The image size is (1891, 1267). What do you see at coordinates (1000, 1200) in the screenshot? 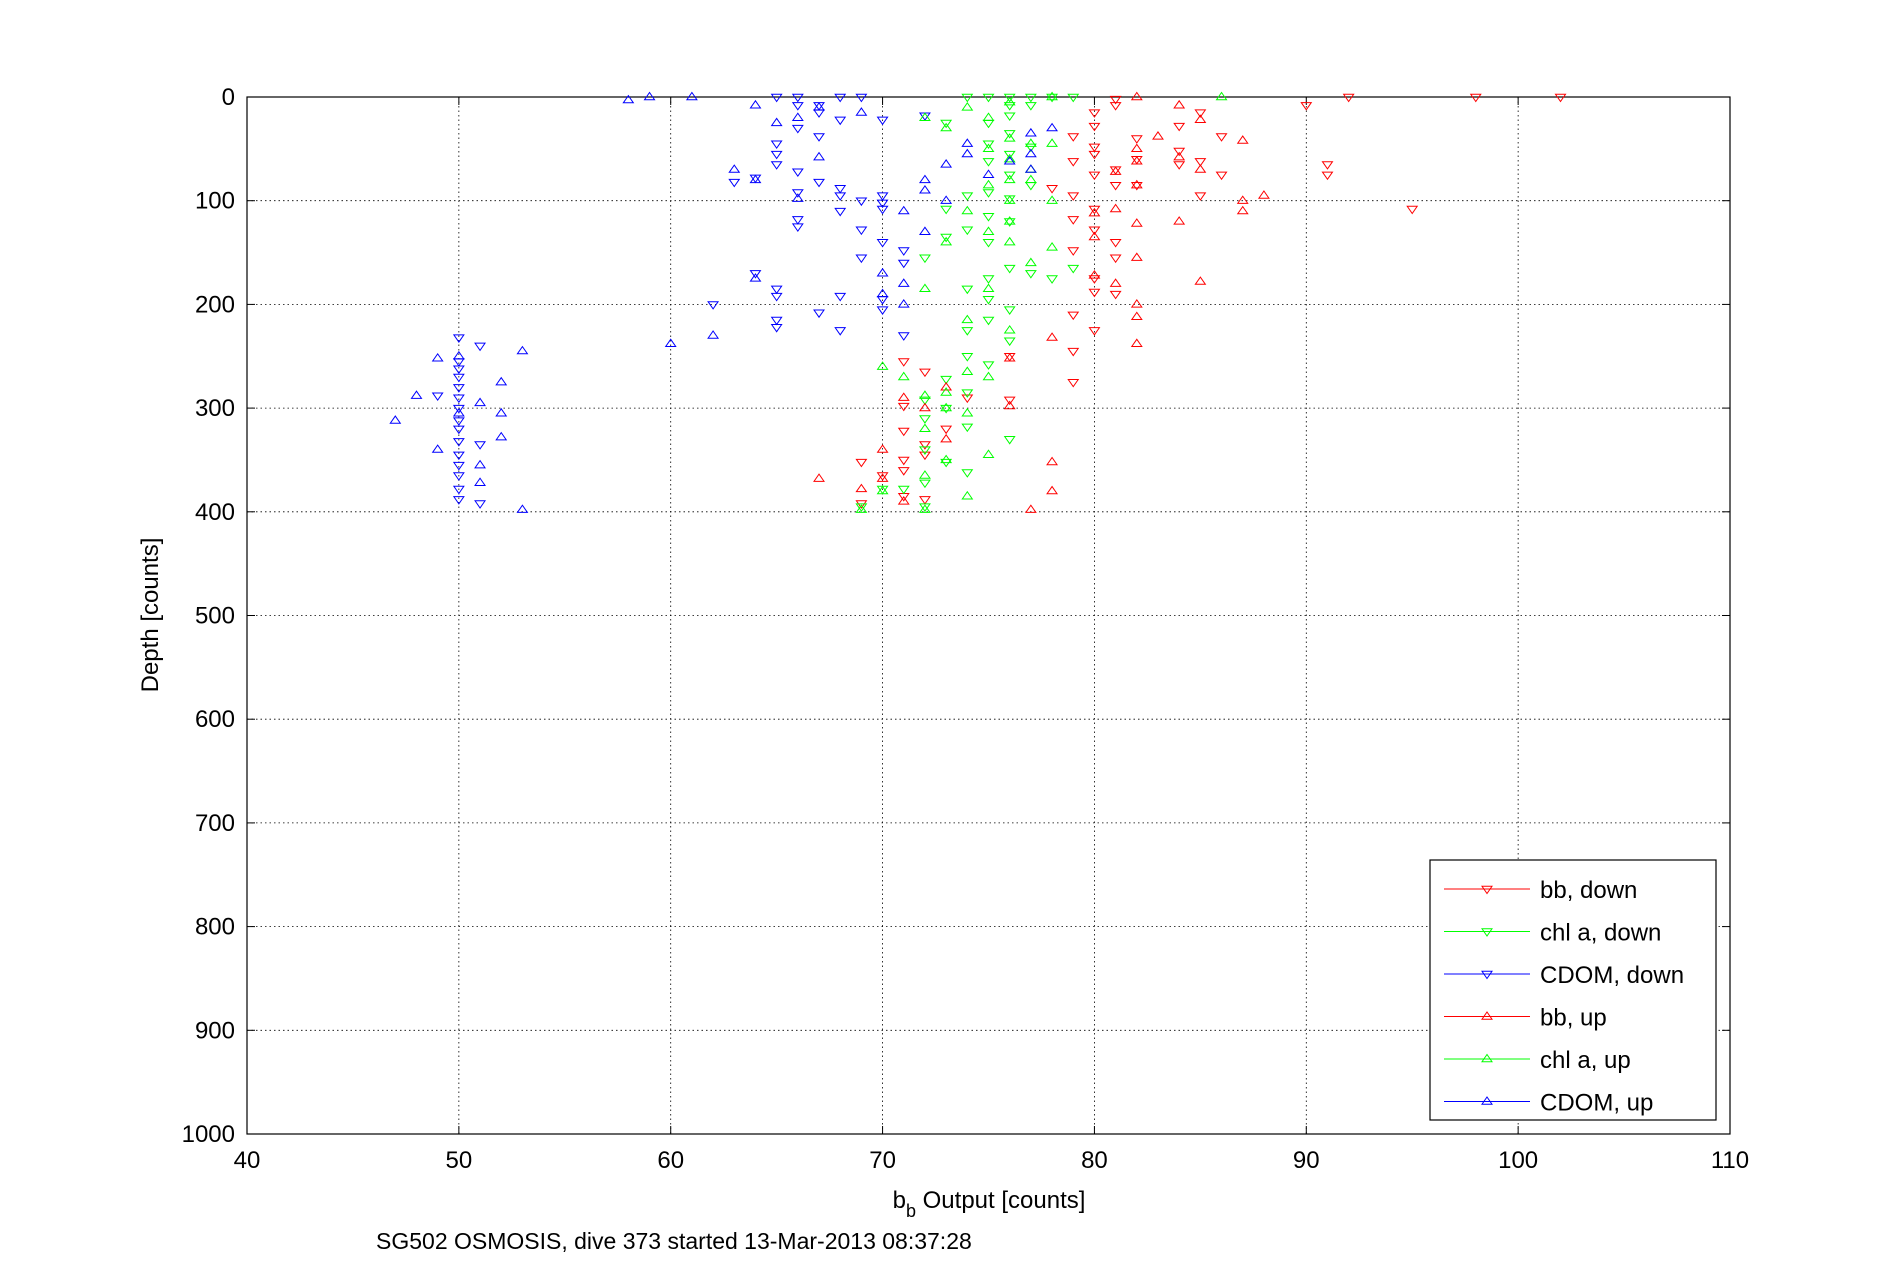
I see `x-axis-label-rest: Output [counts]` at bounding box center [1000, 1200].